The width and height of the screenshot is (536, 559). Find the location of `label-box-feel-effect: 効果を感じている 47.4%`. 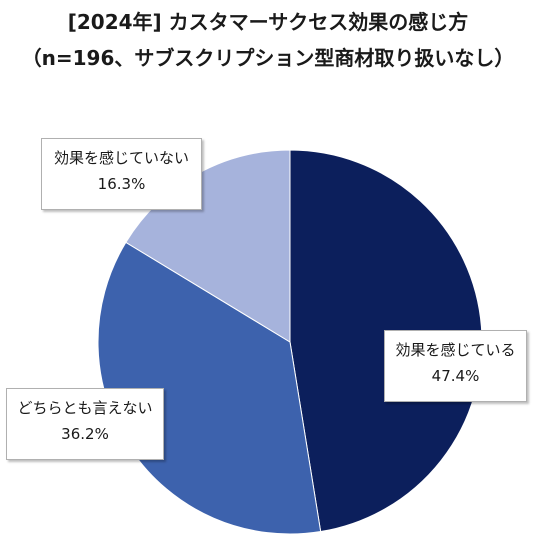

label-box-feel-effect: 効果を感じている 47.4% is located at coordinates (455, 366).